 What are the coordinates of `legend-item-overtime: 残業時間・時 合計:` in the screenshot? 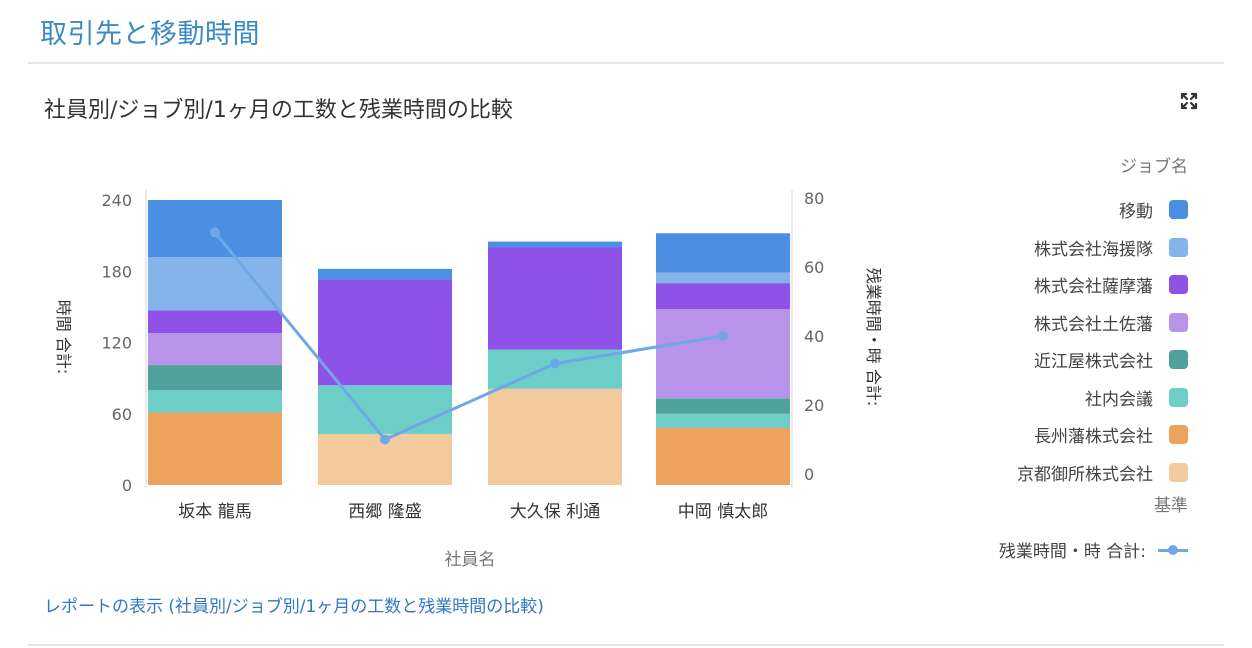 It's located at (1093, 550).